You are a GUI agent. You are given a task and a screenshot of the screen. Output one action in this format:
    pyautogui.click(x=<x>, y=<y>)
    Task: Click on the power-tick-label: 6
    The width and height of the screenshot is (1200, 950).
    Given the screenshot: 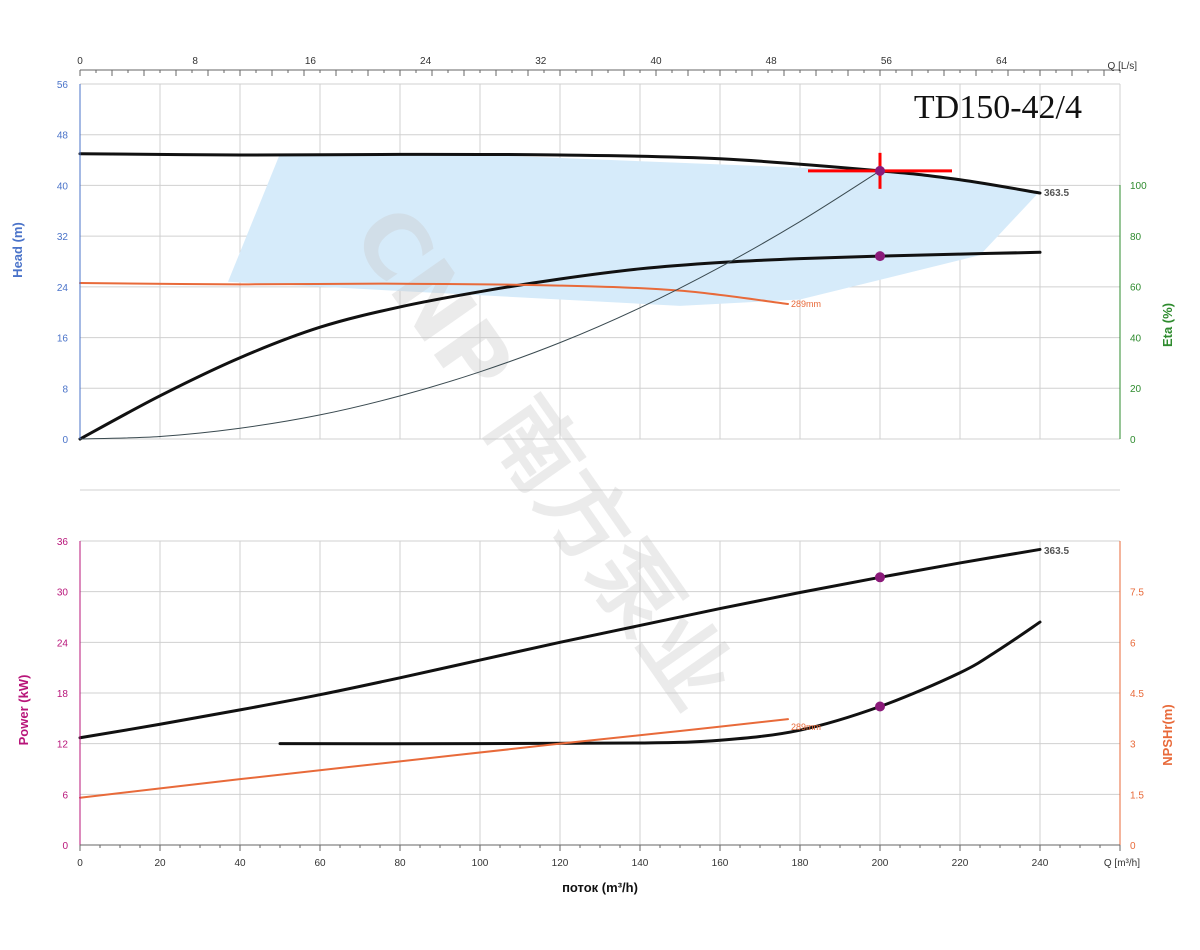 What is the action you would take?
    pyautogui.click(x=65, y=795)
    